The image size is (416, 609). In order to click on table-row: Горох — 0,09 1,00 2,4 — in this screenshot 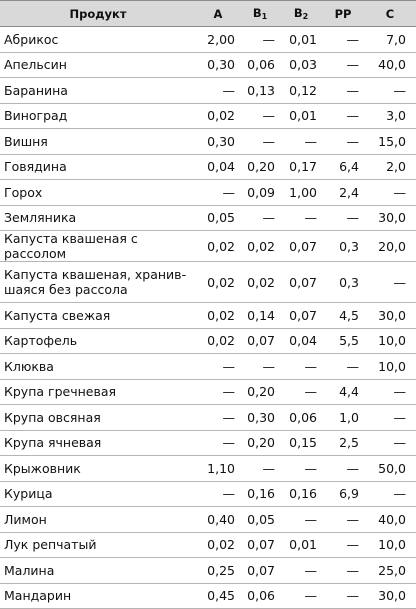, I will do `click(208, 192)`.